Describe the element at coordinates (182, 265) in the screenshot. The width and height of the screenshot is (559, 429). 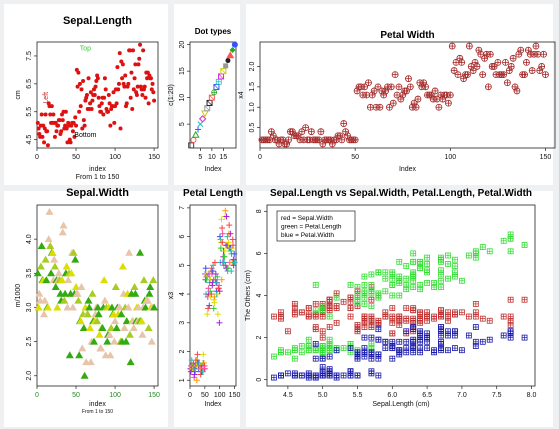
I see `petal_length-ytick-label: 5` at that location.